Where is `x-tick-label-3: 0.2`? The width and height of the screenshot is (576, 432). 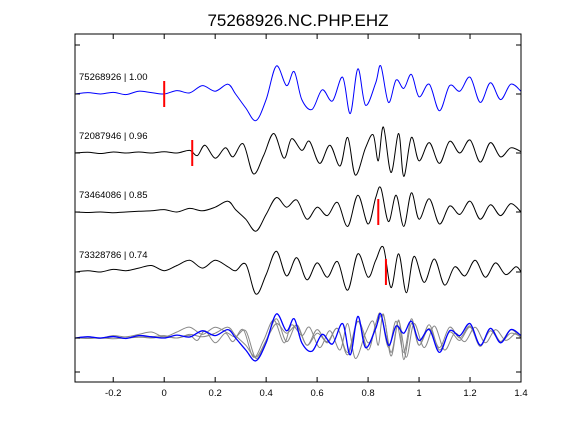 x-tick-label-3: 0.2 is located at coordinates (215, 393).